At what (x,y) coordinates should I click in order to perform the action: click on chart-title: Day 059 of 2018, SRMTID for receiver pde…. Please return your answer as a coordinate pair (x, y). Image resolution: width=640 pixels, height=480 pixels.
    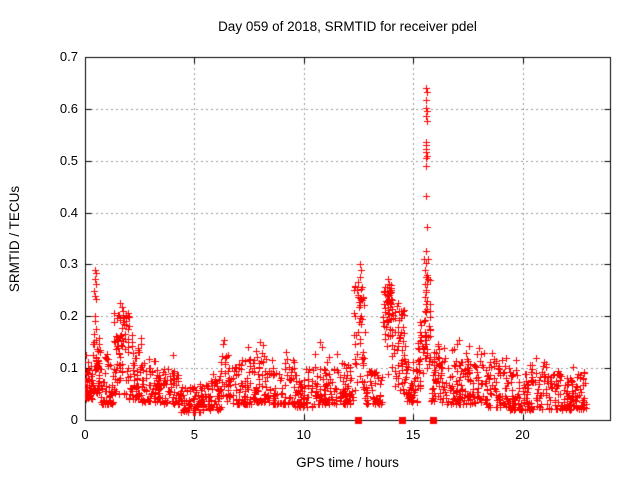
    Looking at the image, I should click on (347, 26).